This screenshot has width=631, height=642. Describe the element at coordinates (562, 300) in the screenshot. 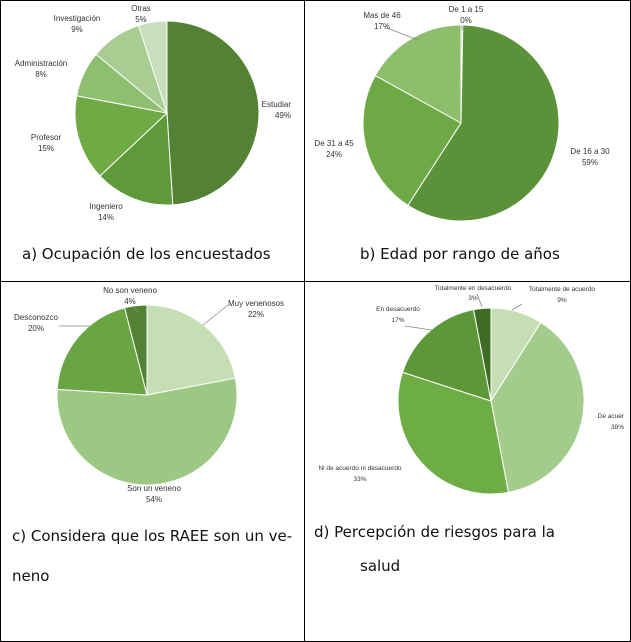

I see `pct-totalmente-acuerdo: 9%` at that location.